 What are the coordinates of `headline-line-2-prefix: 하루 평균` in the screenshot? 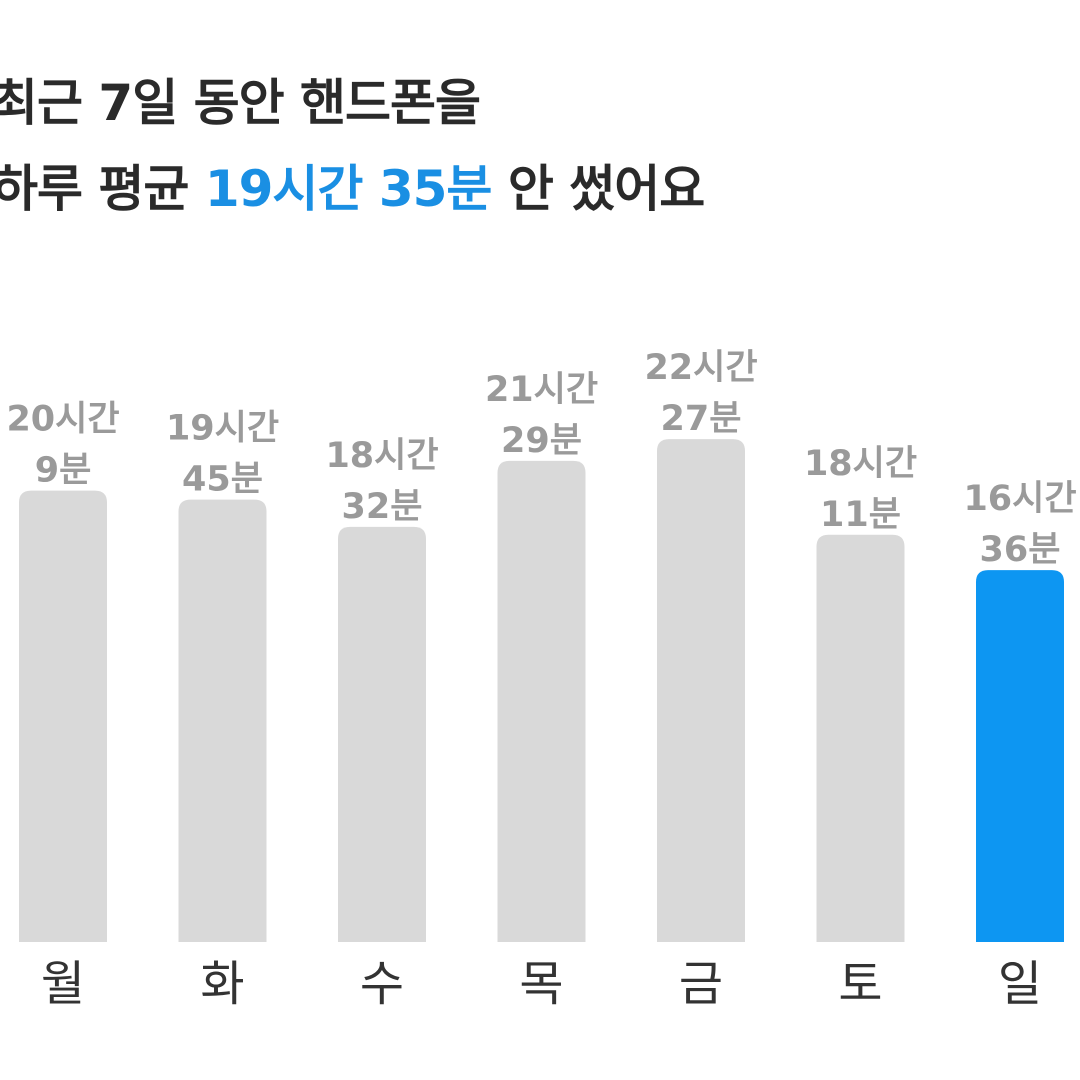 It's located at (102, 189).